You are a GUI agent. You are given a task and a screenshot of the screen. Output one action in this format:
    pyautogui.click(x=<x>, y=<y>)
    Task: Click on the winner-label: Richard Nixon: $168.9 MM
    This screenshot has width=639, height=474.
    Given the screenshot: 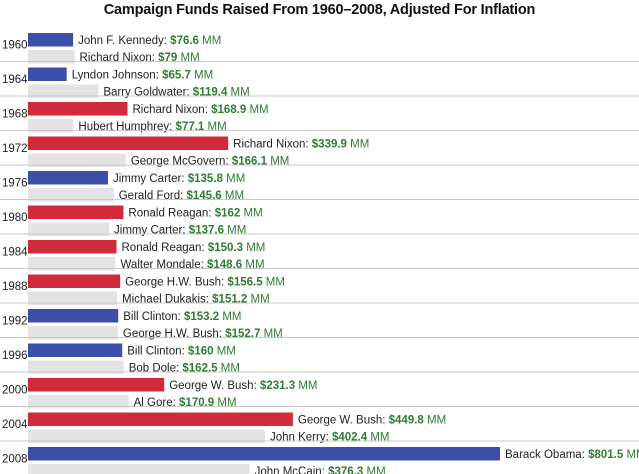 What is the action you would take?
    pyautogui.click(x=200, y=110)
    